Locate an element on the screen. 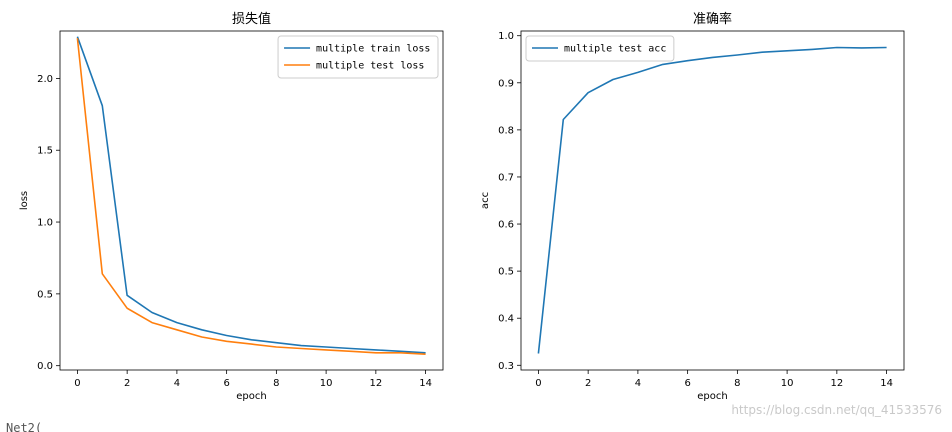 This screenshot has width=952, height=432. y-tick-label: 1.5 is located at coordinates (45, 151).